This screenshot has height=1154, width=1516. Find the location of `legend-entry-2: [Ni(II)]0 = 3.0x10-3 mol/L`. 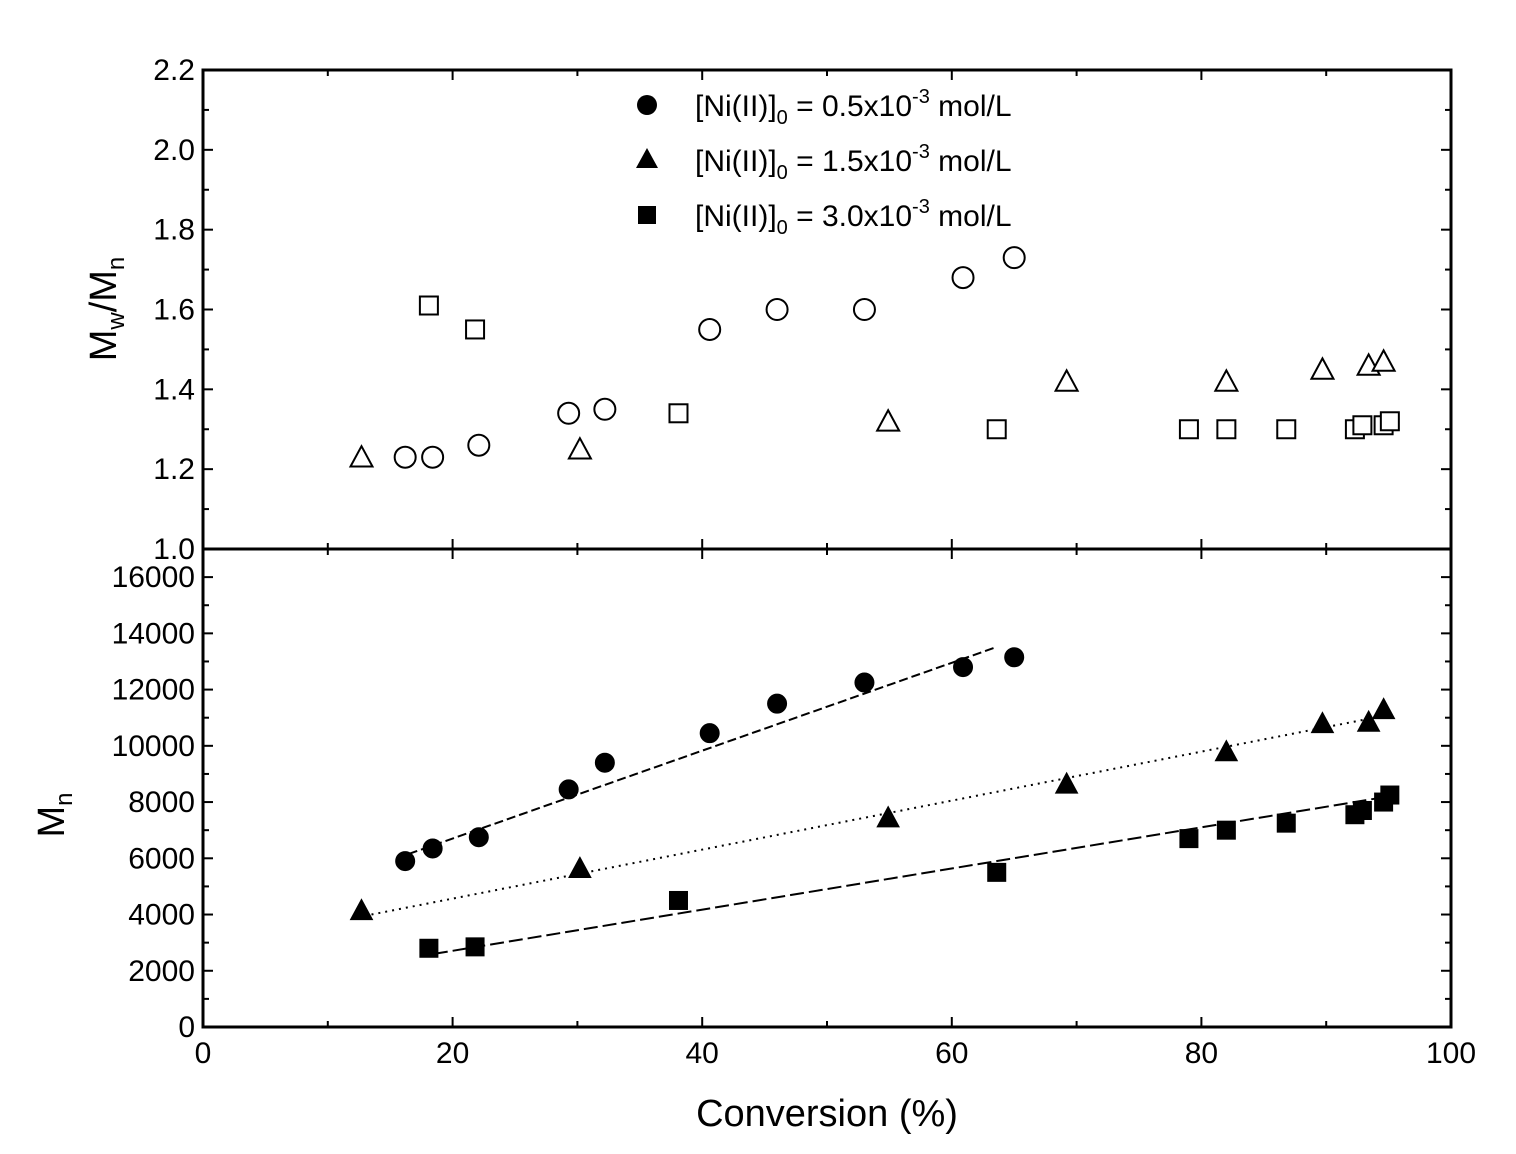

legend-entry-2: [Ni(II)]0 = 3.0x10-3 mol/L is located at coordinates (825, 217).